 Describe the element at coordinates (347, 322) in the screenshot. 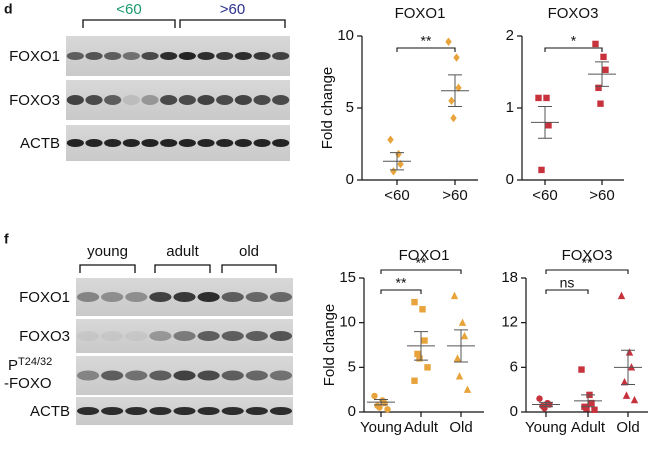

I see `y-tick-label: 10` at that location.